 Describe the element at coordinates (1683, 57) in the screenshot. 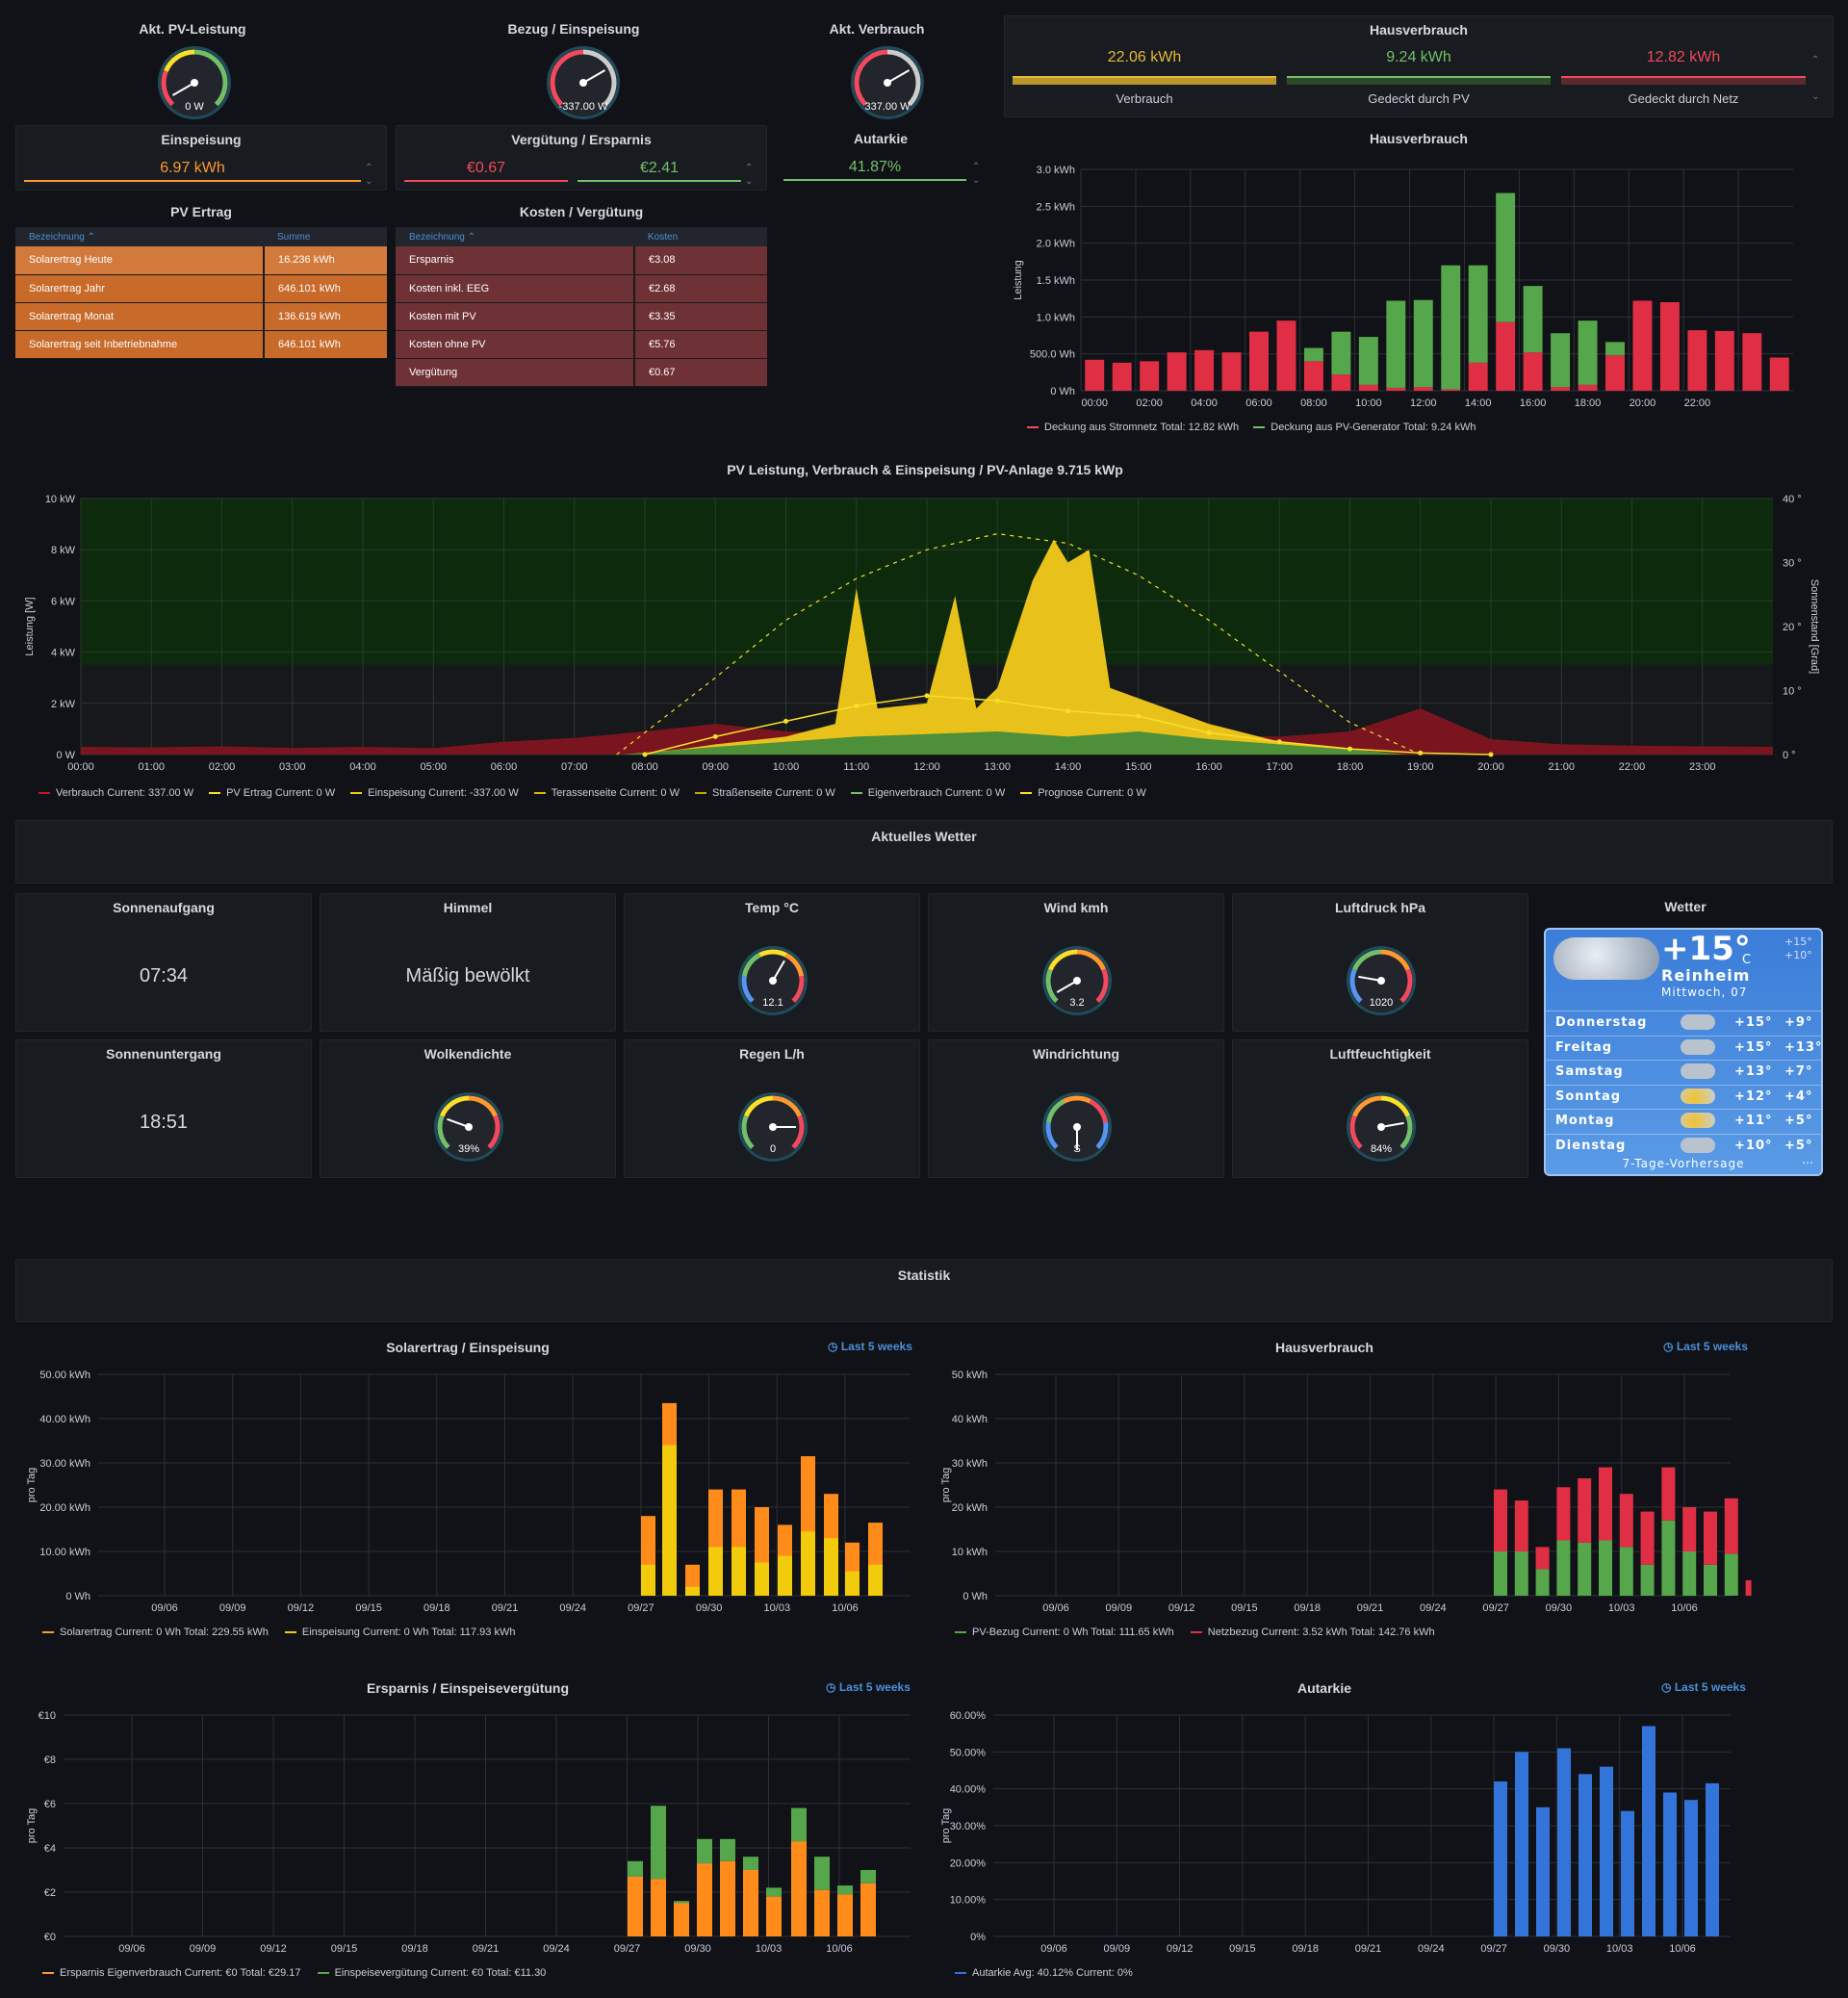

I see `stat-netz-value: 12.82 kWh` at that location.